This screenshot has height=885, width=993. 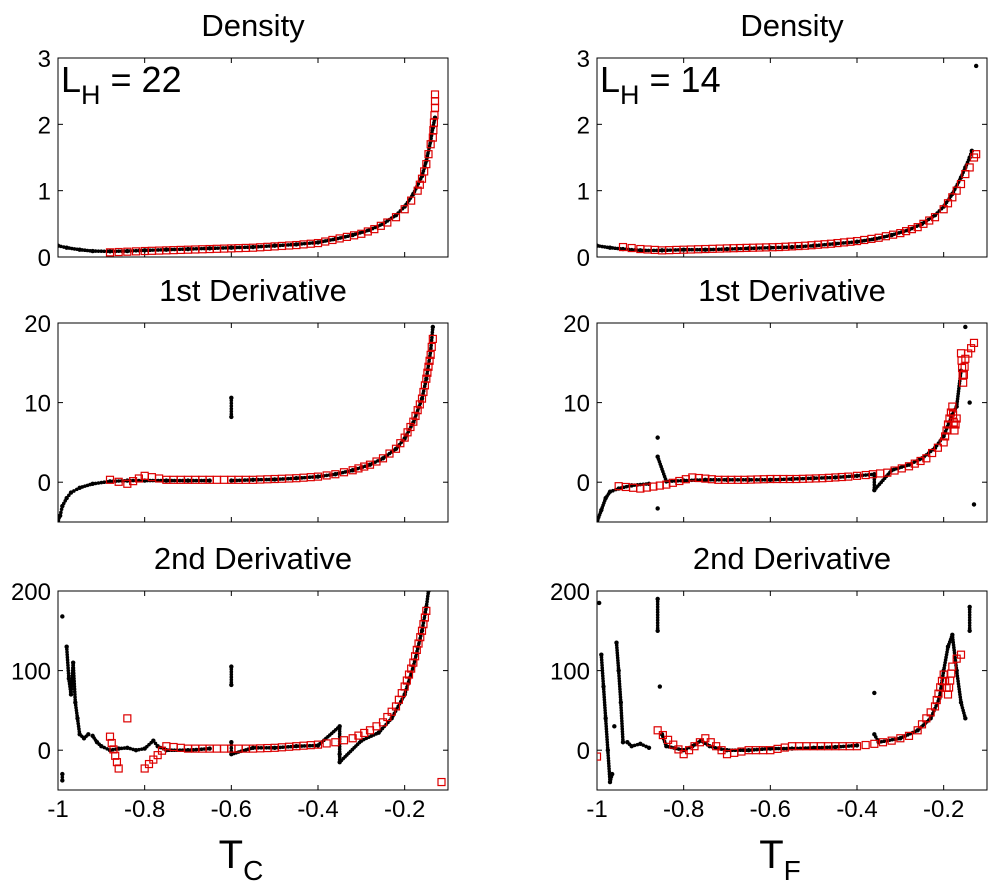 I want to click on x-tick-label: -0.8, so click(x=683, y=809).